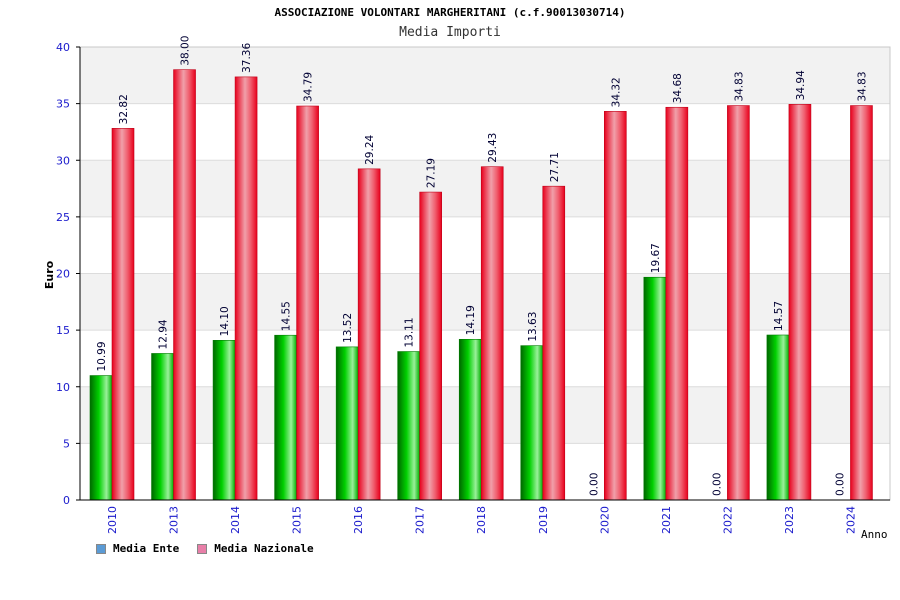 The image size is (900, 600). I want to click on y-axis: 0 5 10 15 20 25 30 35 40, so click(68, 274).